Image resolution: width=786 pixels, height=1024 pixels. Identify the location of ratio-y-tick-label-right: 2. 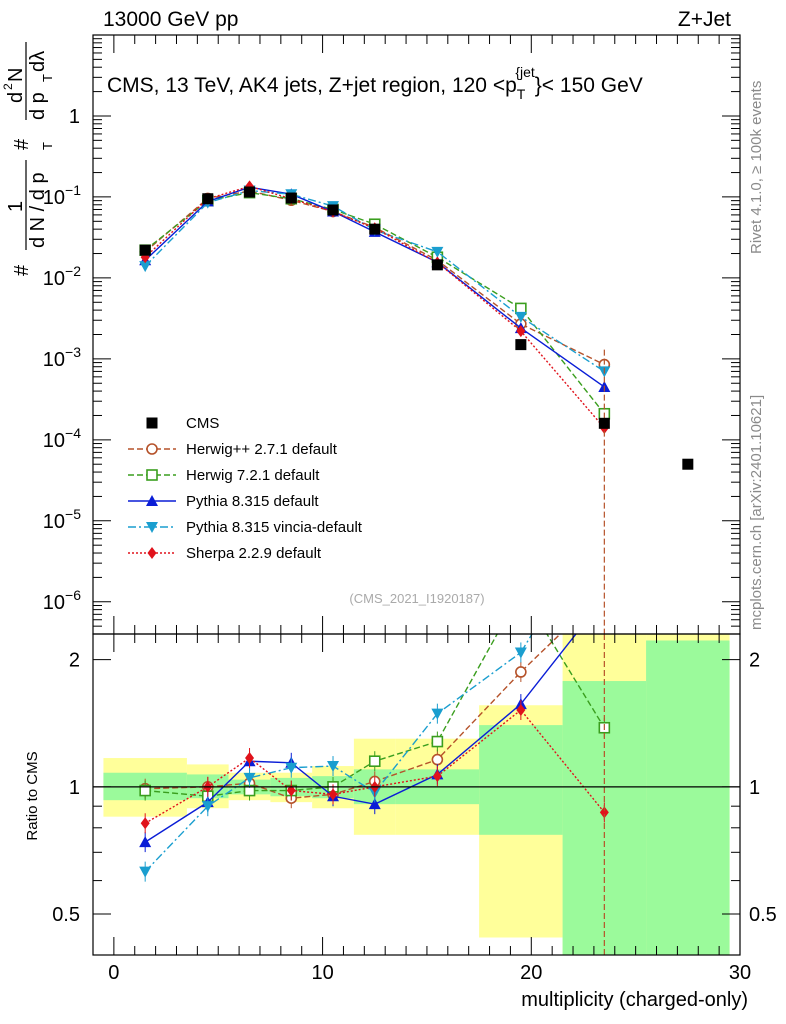
(754, 661).